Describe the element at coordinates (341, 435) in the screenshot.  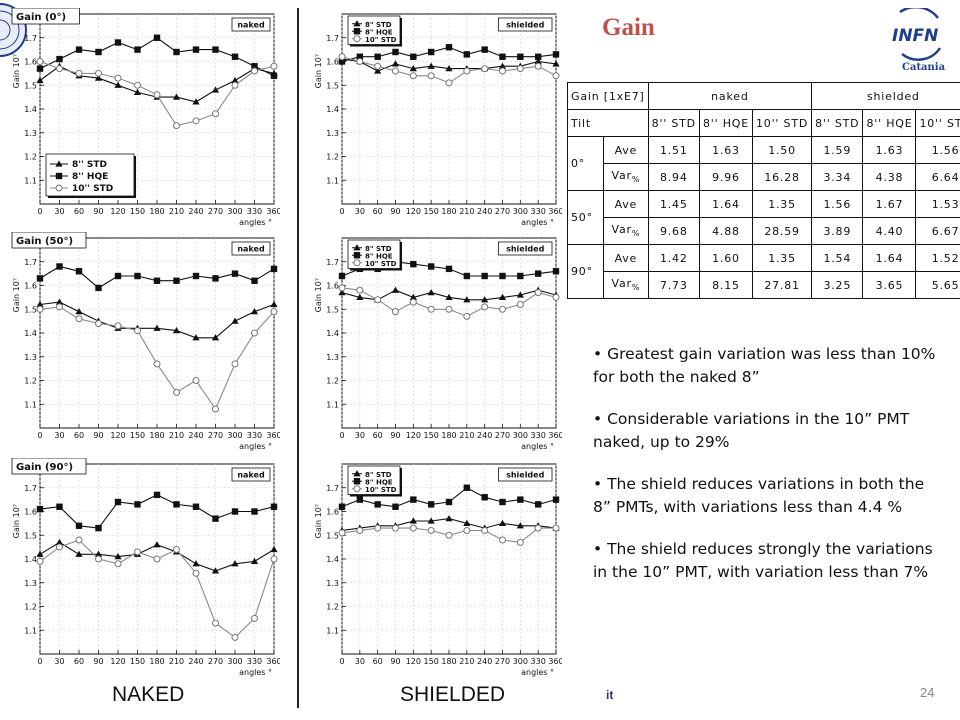
I see `tick-label-x: 0` at that location.